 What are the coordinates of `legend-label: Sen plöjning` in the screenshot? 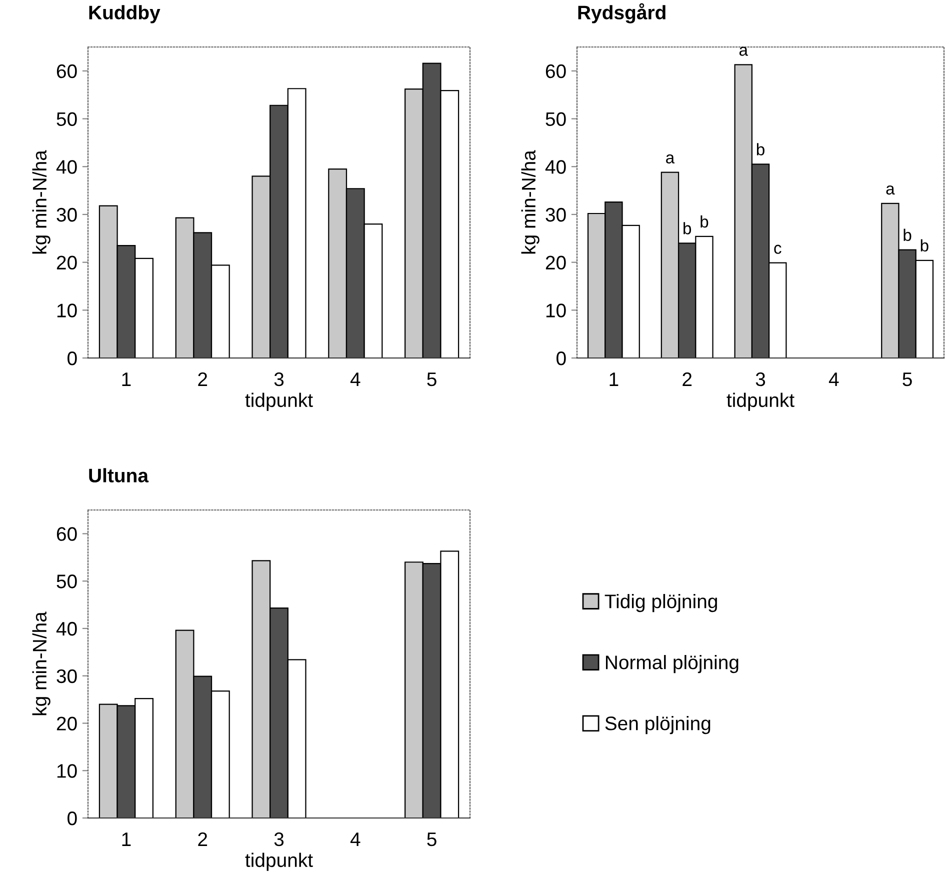 It's located at (657, 725).